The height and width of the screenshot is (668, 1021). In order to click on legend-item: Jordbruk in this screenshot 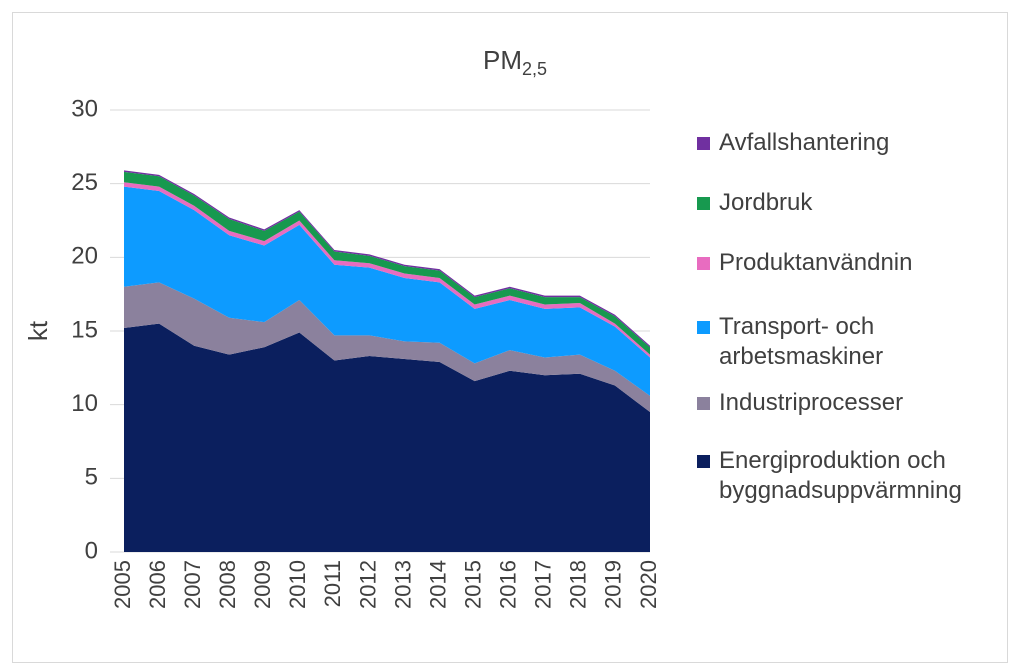, I will do `click(843, 203)`.